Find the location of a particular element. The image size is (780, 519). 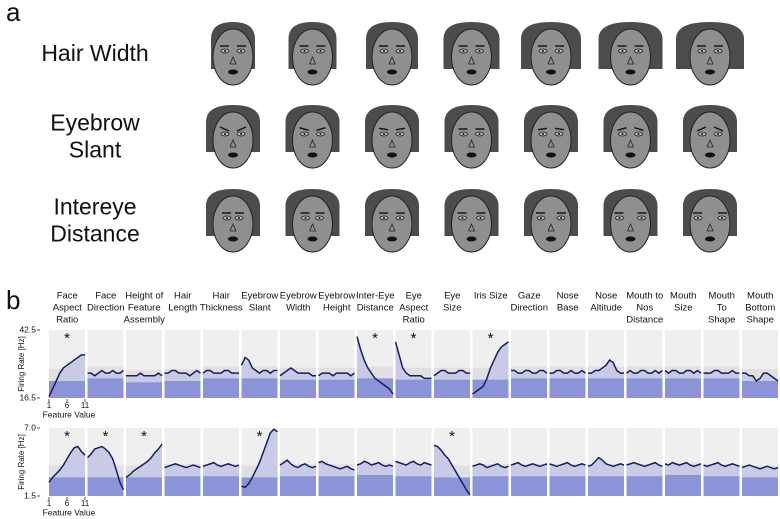

x-tick-label: 6 is located at coordinates (67, 405).